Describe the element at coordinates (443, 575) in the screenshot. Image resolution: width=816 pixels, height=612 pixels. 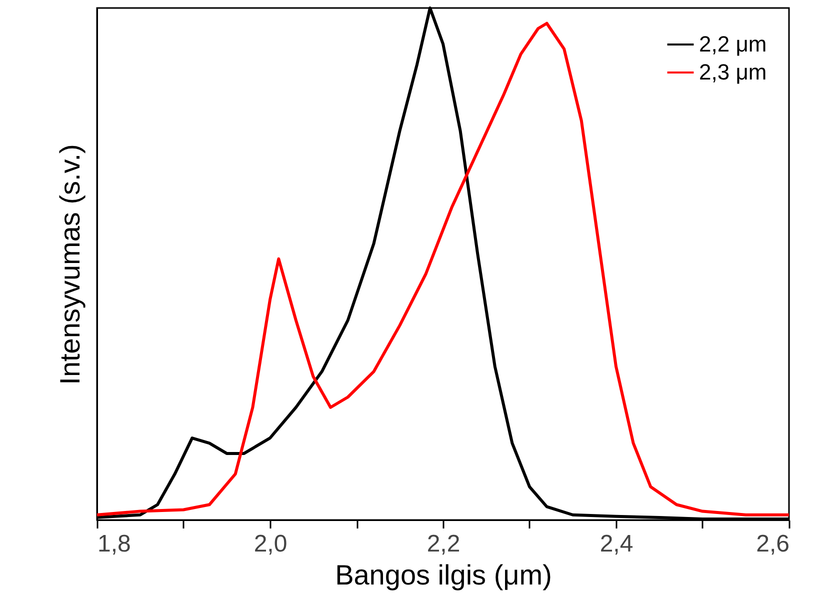
I see `x-axis-title: Bangos ilgis (μm)` at that location.